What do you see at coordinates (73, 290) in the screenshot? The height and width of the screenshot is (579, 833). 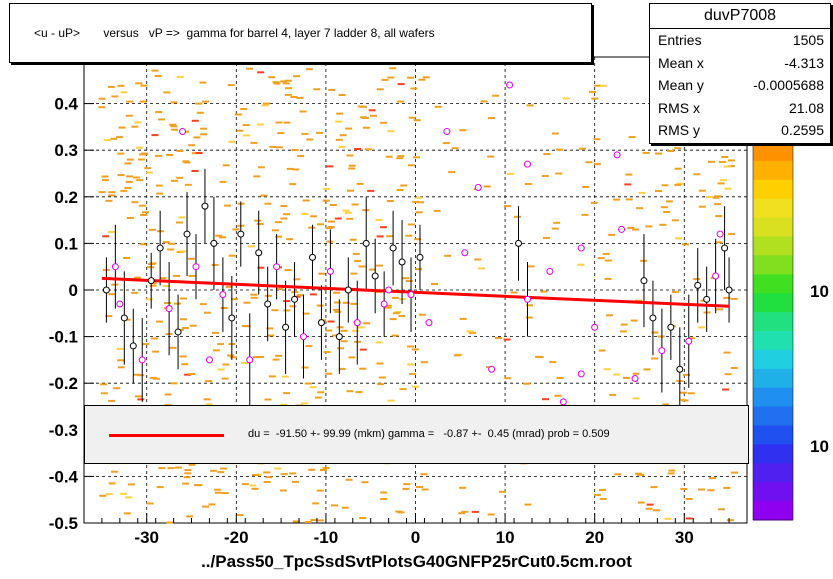 I see `y-tick-label: 0` at bounding box center [73, 290].